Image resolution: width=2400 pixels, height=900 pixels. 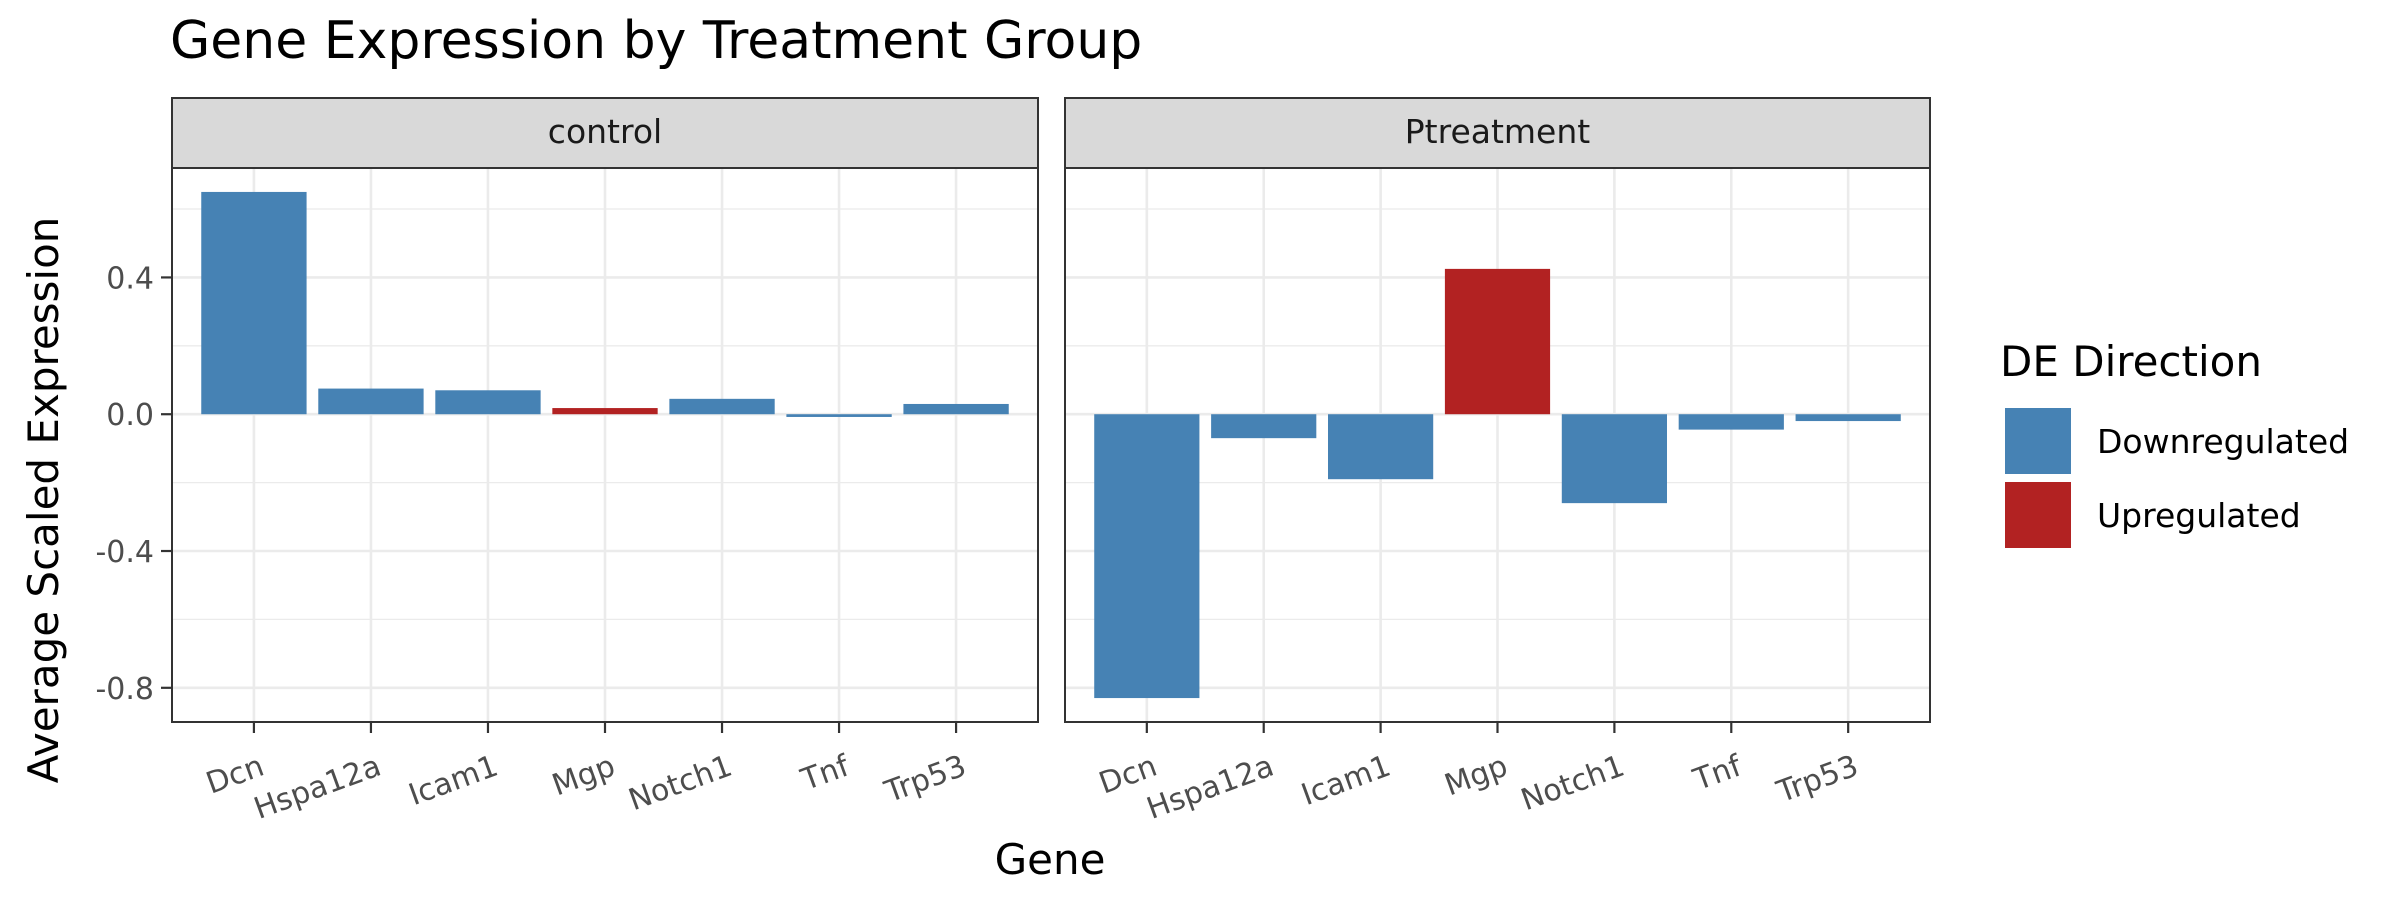 I want to click on y-tick-label: 0.4, so click(x=130, y=278).